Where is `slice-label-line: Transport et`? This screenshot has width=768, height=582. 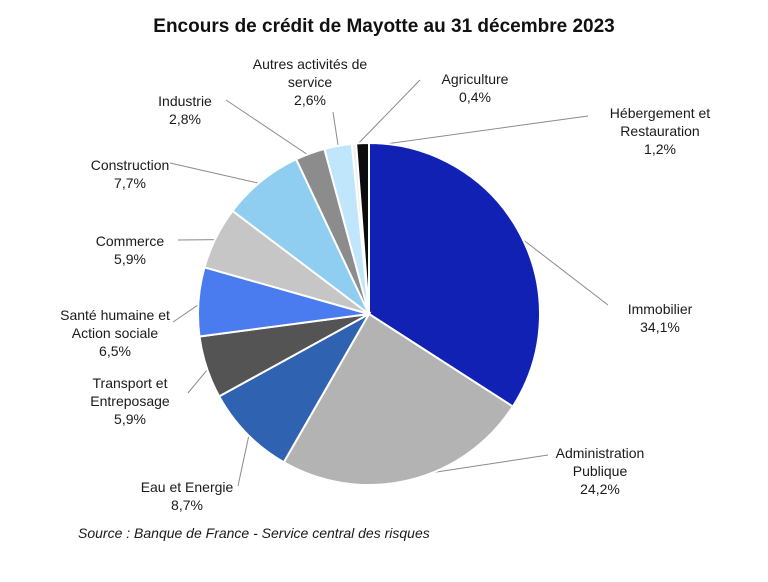 slice-label-line: Transport et is located at coordinates (130, 383).